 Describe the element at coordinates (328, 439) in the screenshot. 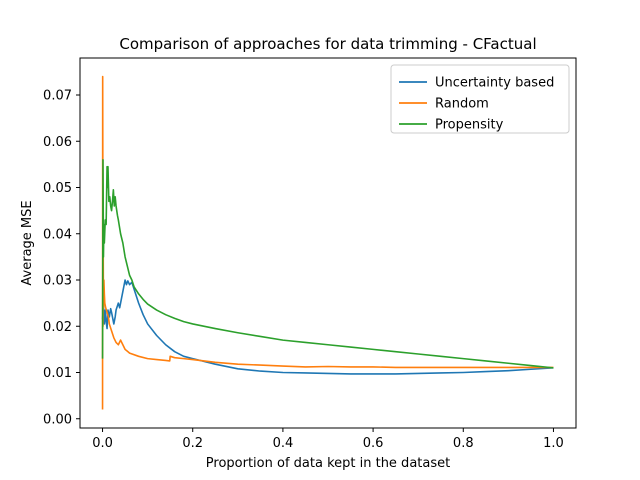

I see `x-axis: 0.0 0.2 0.4 0.6 0.8 1.0` at that location.